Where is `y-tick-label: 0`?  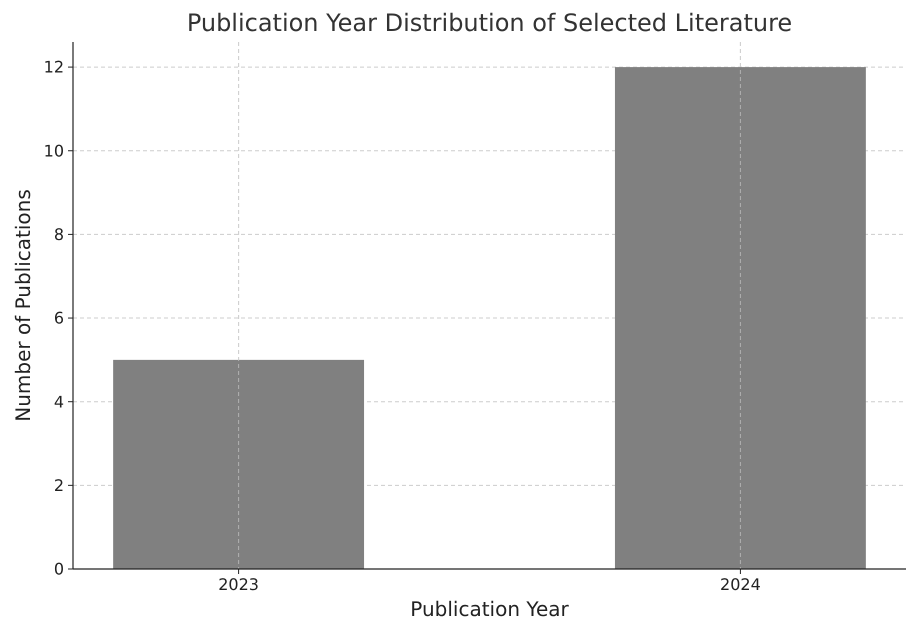
y-tick-label: 0 is located at coordinates (59, 569).